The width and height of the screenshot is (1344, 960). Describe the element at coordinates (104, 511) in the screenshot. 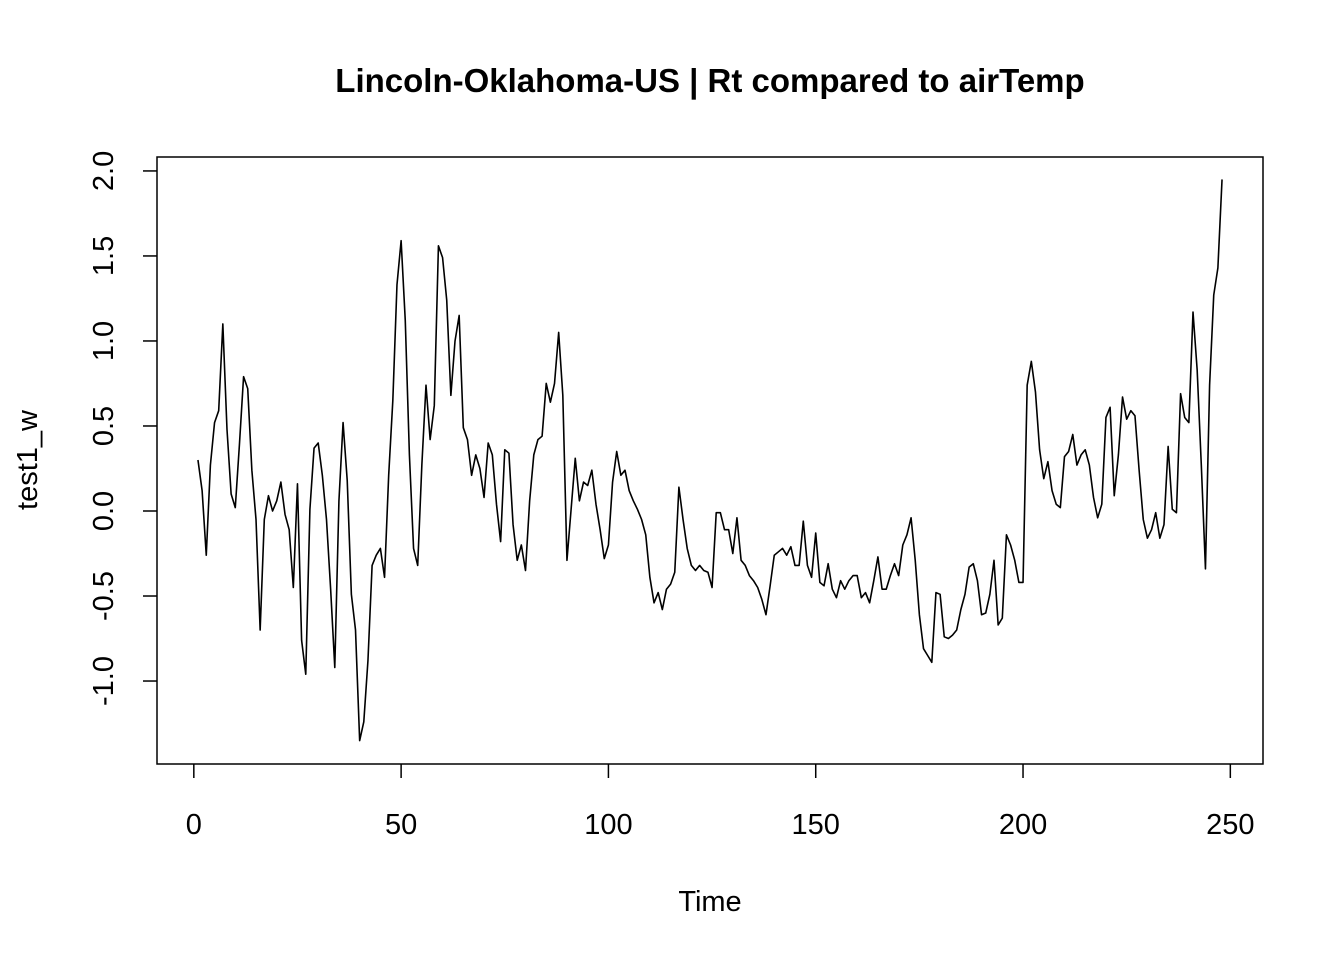

I see `y-tick-label: 0.0` at that location.